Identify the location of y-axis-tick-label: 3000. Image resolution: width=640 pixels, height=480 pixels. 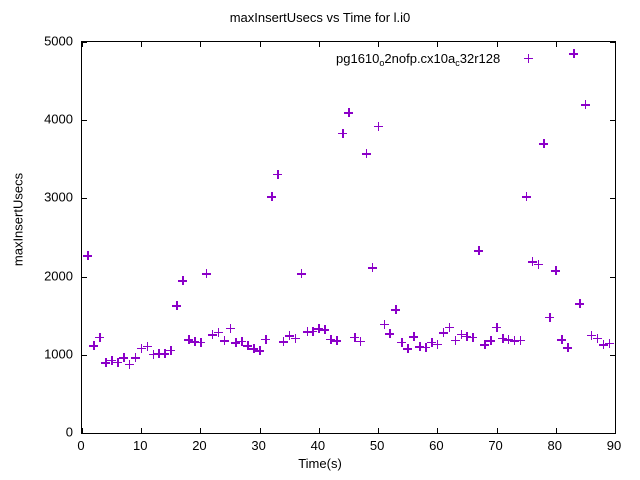
(58, 197).